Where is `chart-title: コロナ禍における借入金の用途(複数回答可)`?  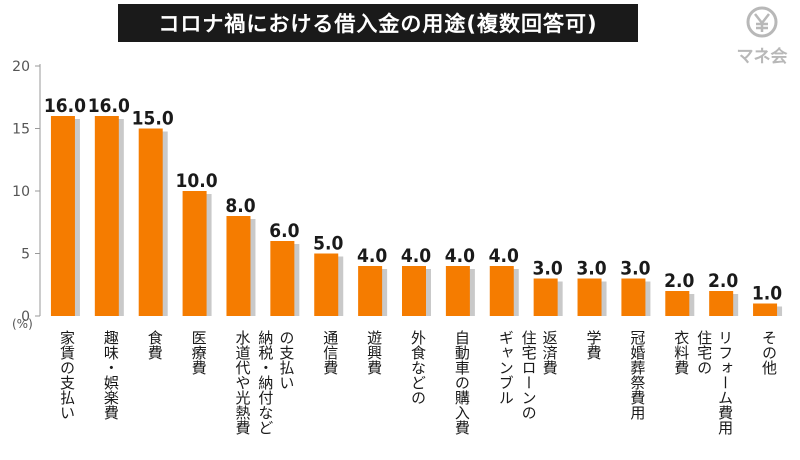
chart-title: コロナ禍における借入金の用途(複数回答可) is located at coordinates (378, 23).